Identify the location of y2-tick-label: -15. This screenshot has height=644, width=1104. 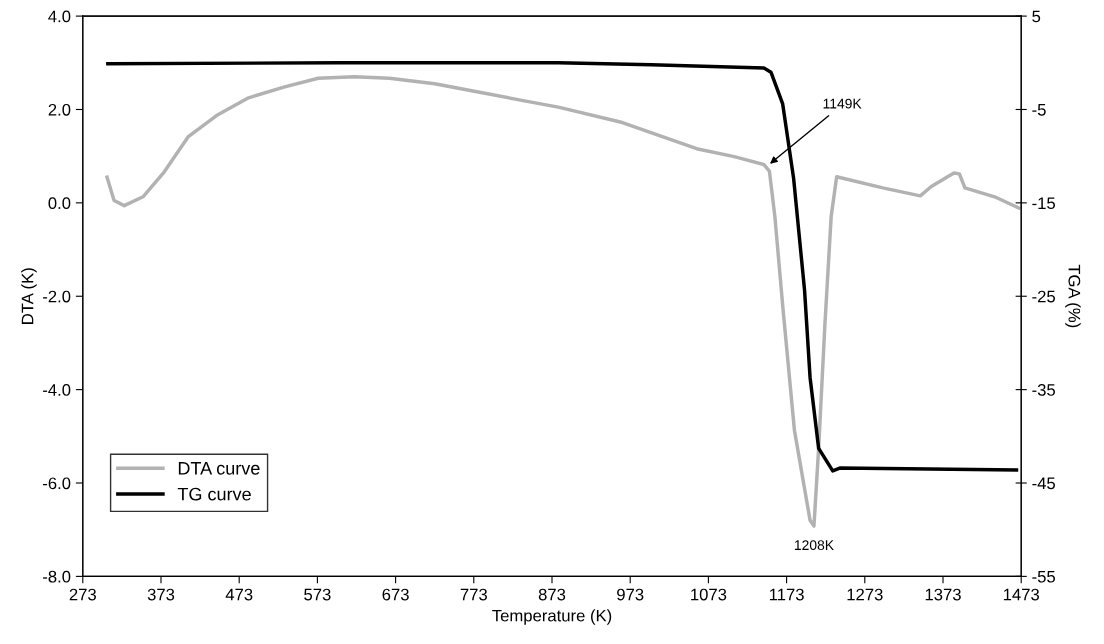
(1044, 203).